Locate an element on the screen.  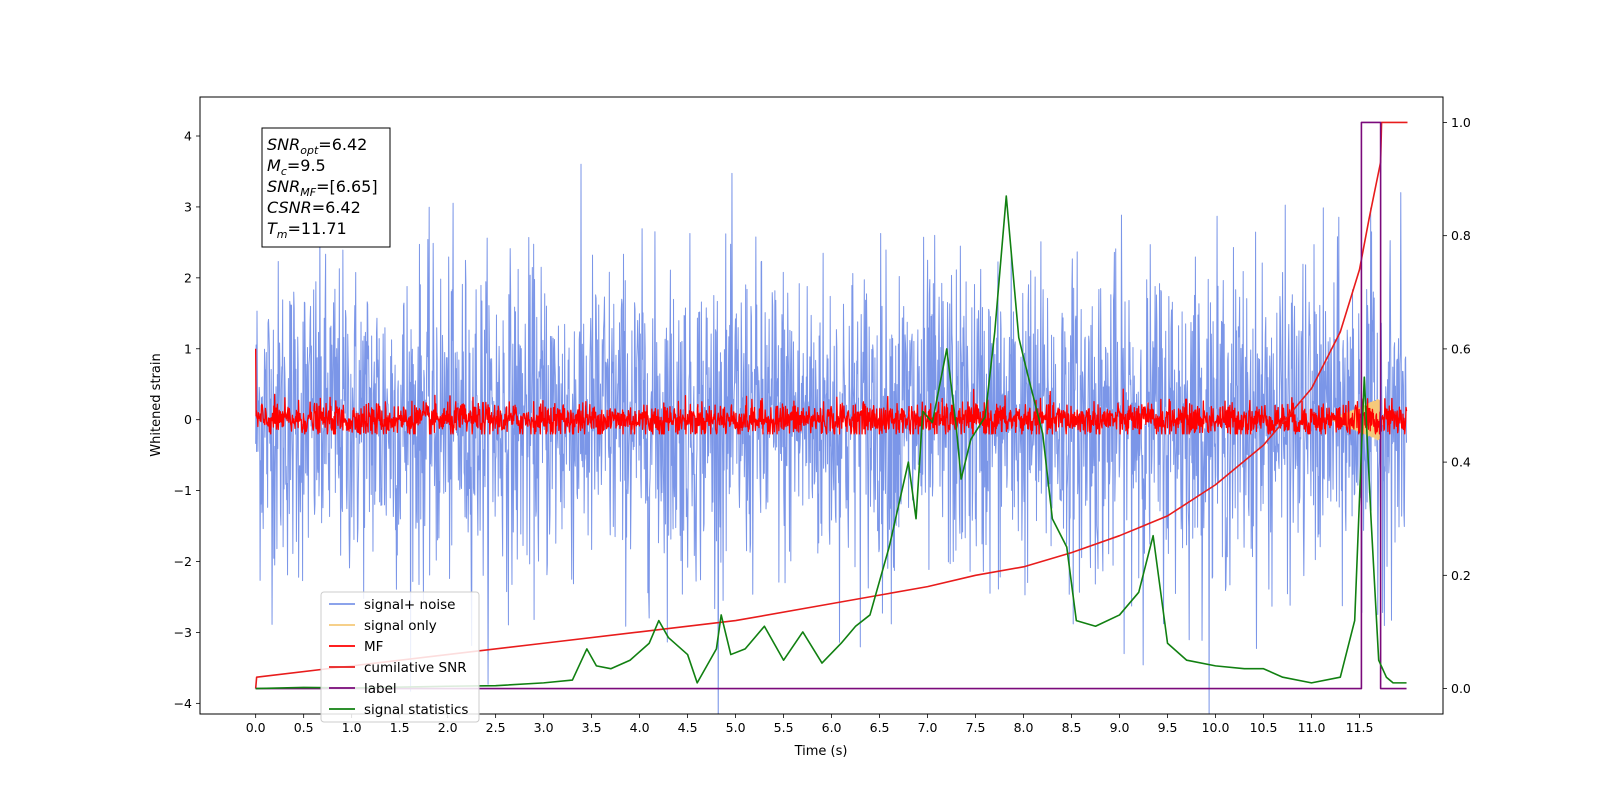
y2-tick-label: 0.2 is located at coordinates (1461, 575).